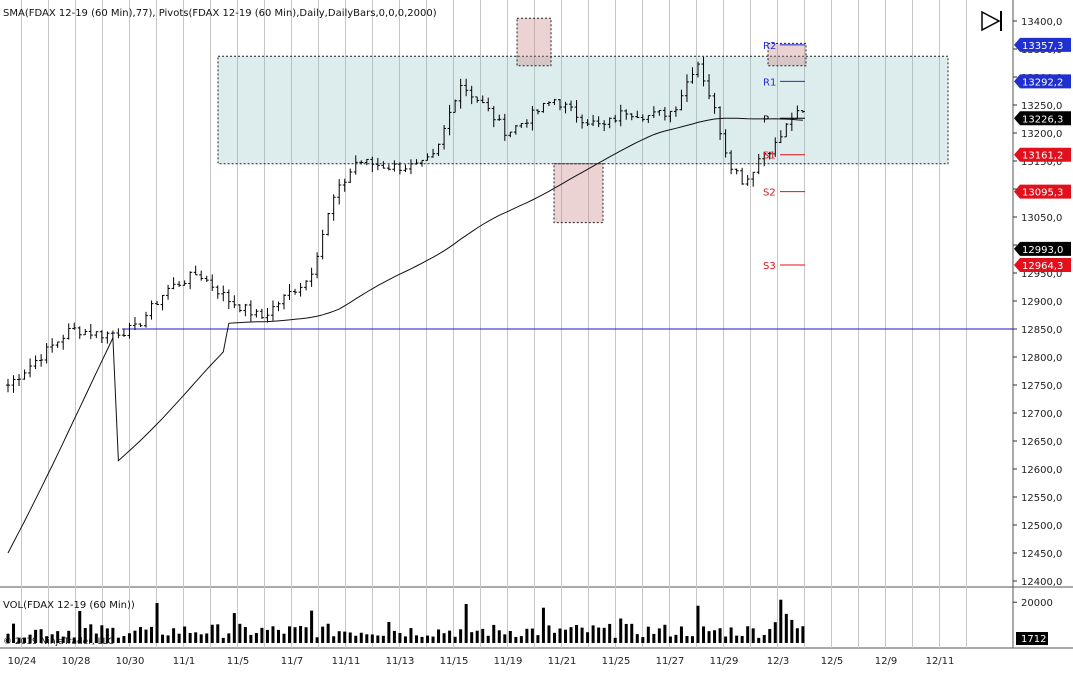 The width and height of the screenshot is (1073, 674). Describe the element at coordinates (616, 661) in the screenshot. I see `x-tick-label: 11/25` at that location.